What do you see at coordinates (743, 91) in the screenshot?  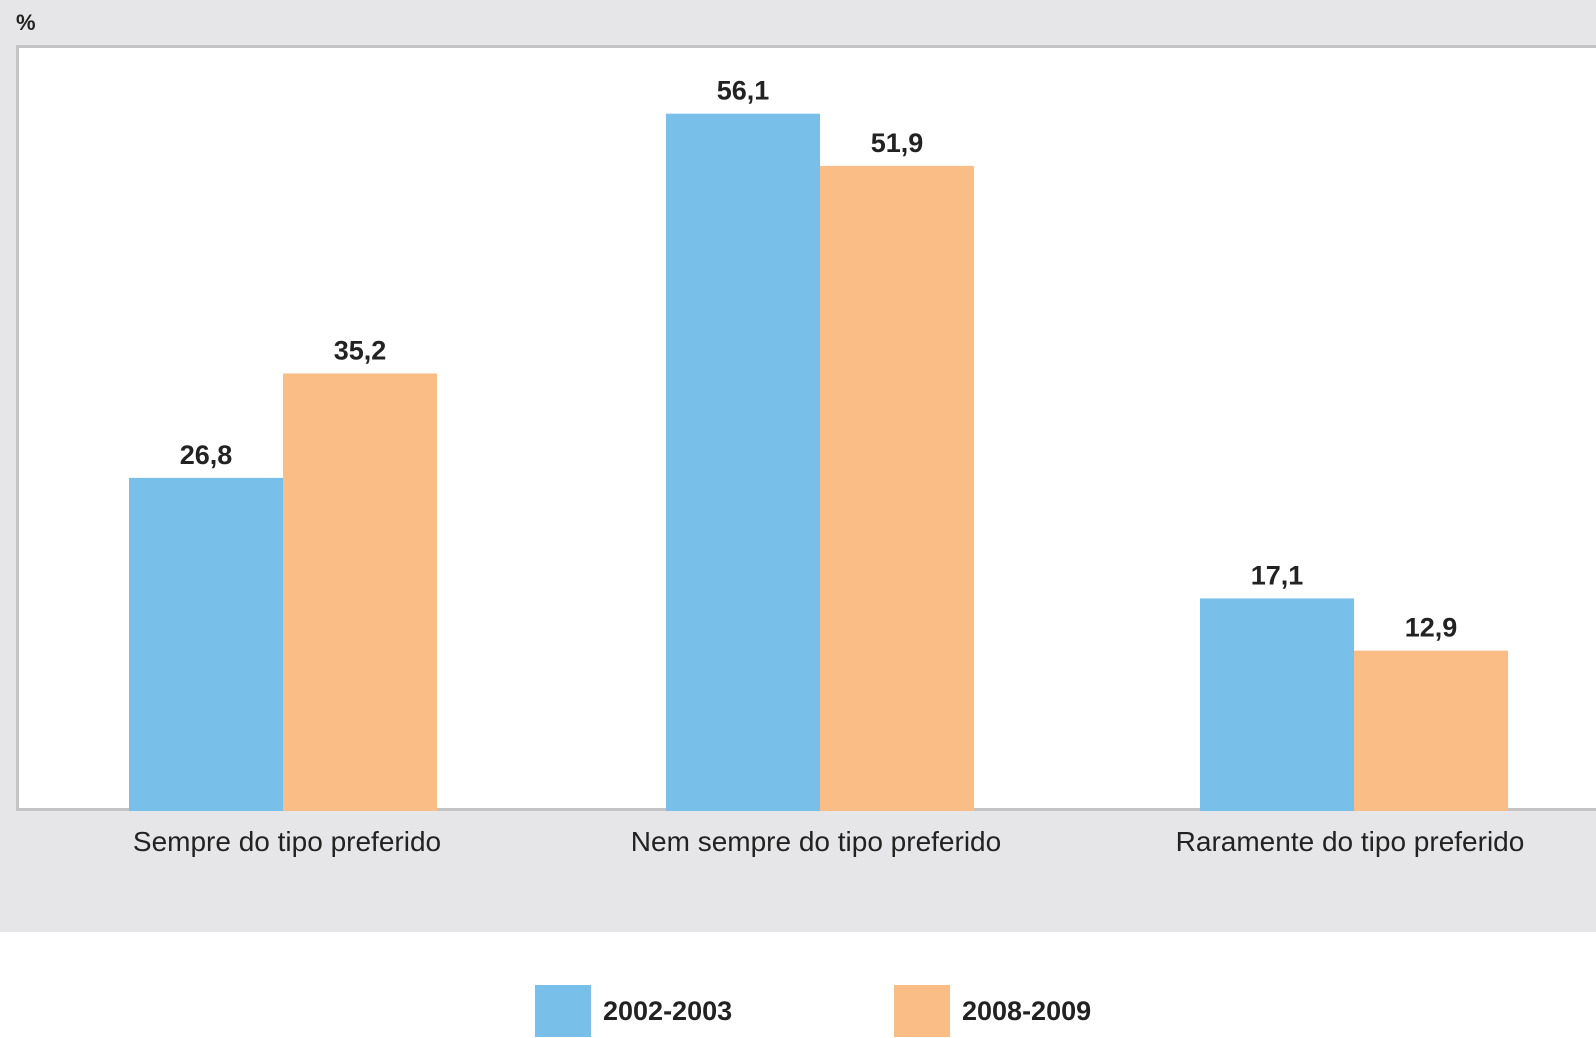 I see `data-label-1-2: 56,1` at bounding box center [743, 91].